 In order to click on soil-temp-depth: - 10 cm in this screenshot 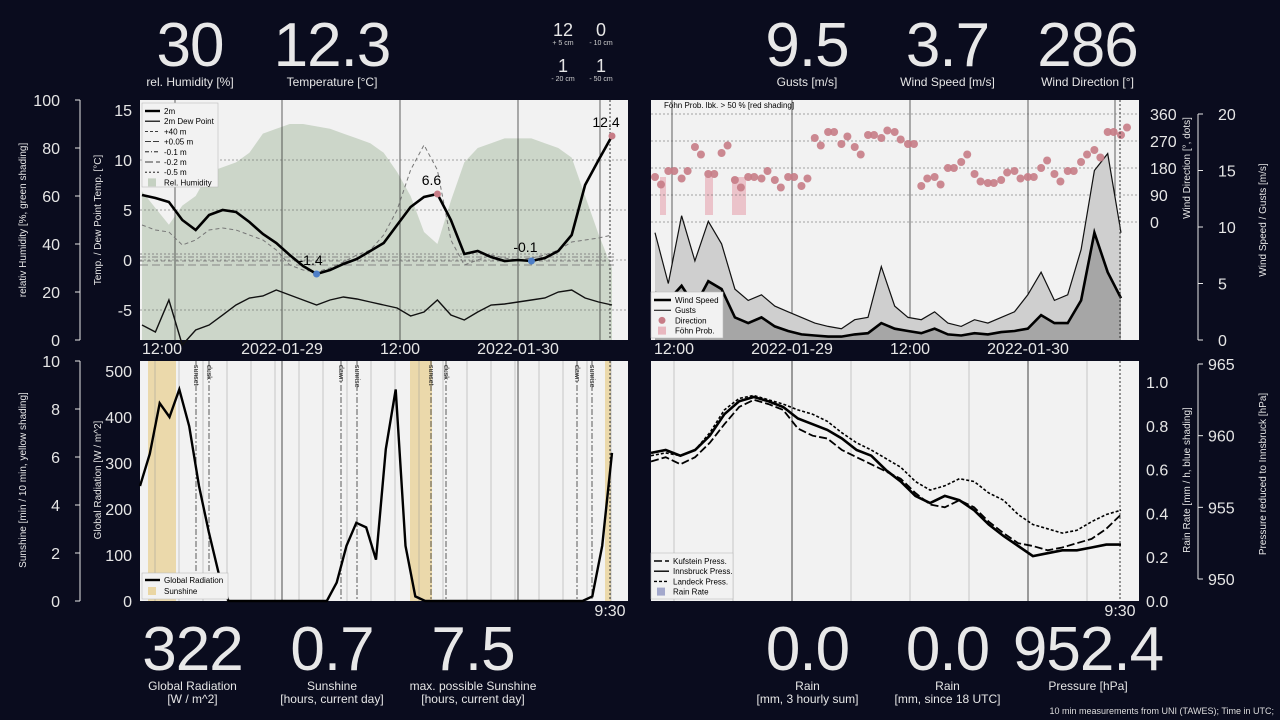, I will do `click(601, 43)`.